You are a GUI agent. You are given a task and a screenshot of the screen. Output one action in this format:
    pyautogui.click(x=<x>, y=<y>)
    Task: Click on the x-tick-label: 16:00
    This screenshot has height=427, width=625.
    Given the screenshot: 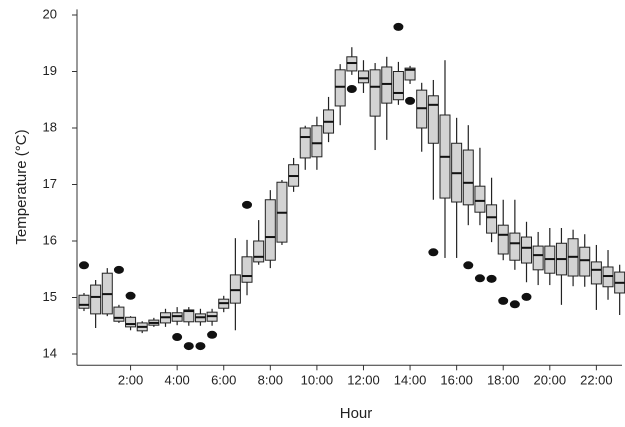 What is the action you would take?
    pyautogui.click(x=456, y=380)
    